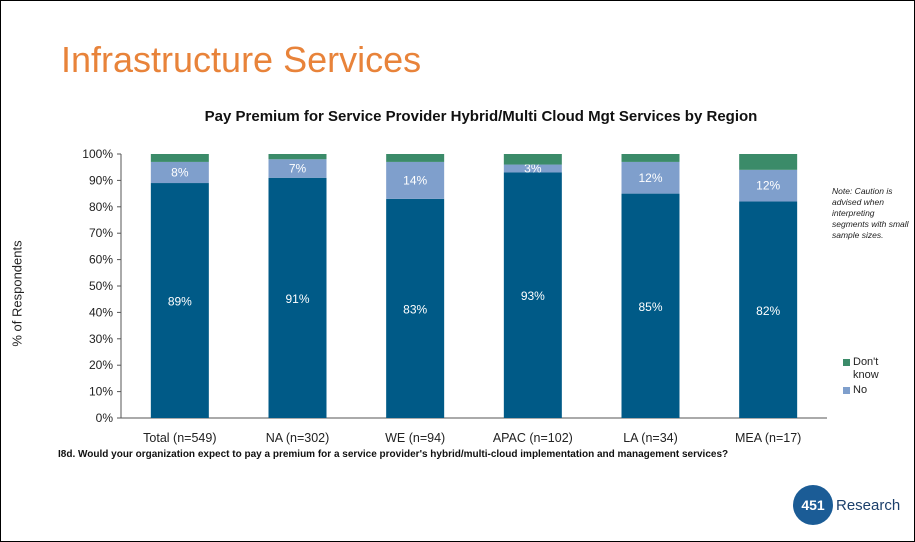 The height and width of the screenshot is (542, 915). I want to click on legend-swatch-dont-know, so click(846, 362).